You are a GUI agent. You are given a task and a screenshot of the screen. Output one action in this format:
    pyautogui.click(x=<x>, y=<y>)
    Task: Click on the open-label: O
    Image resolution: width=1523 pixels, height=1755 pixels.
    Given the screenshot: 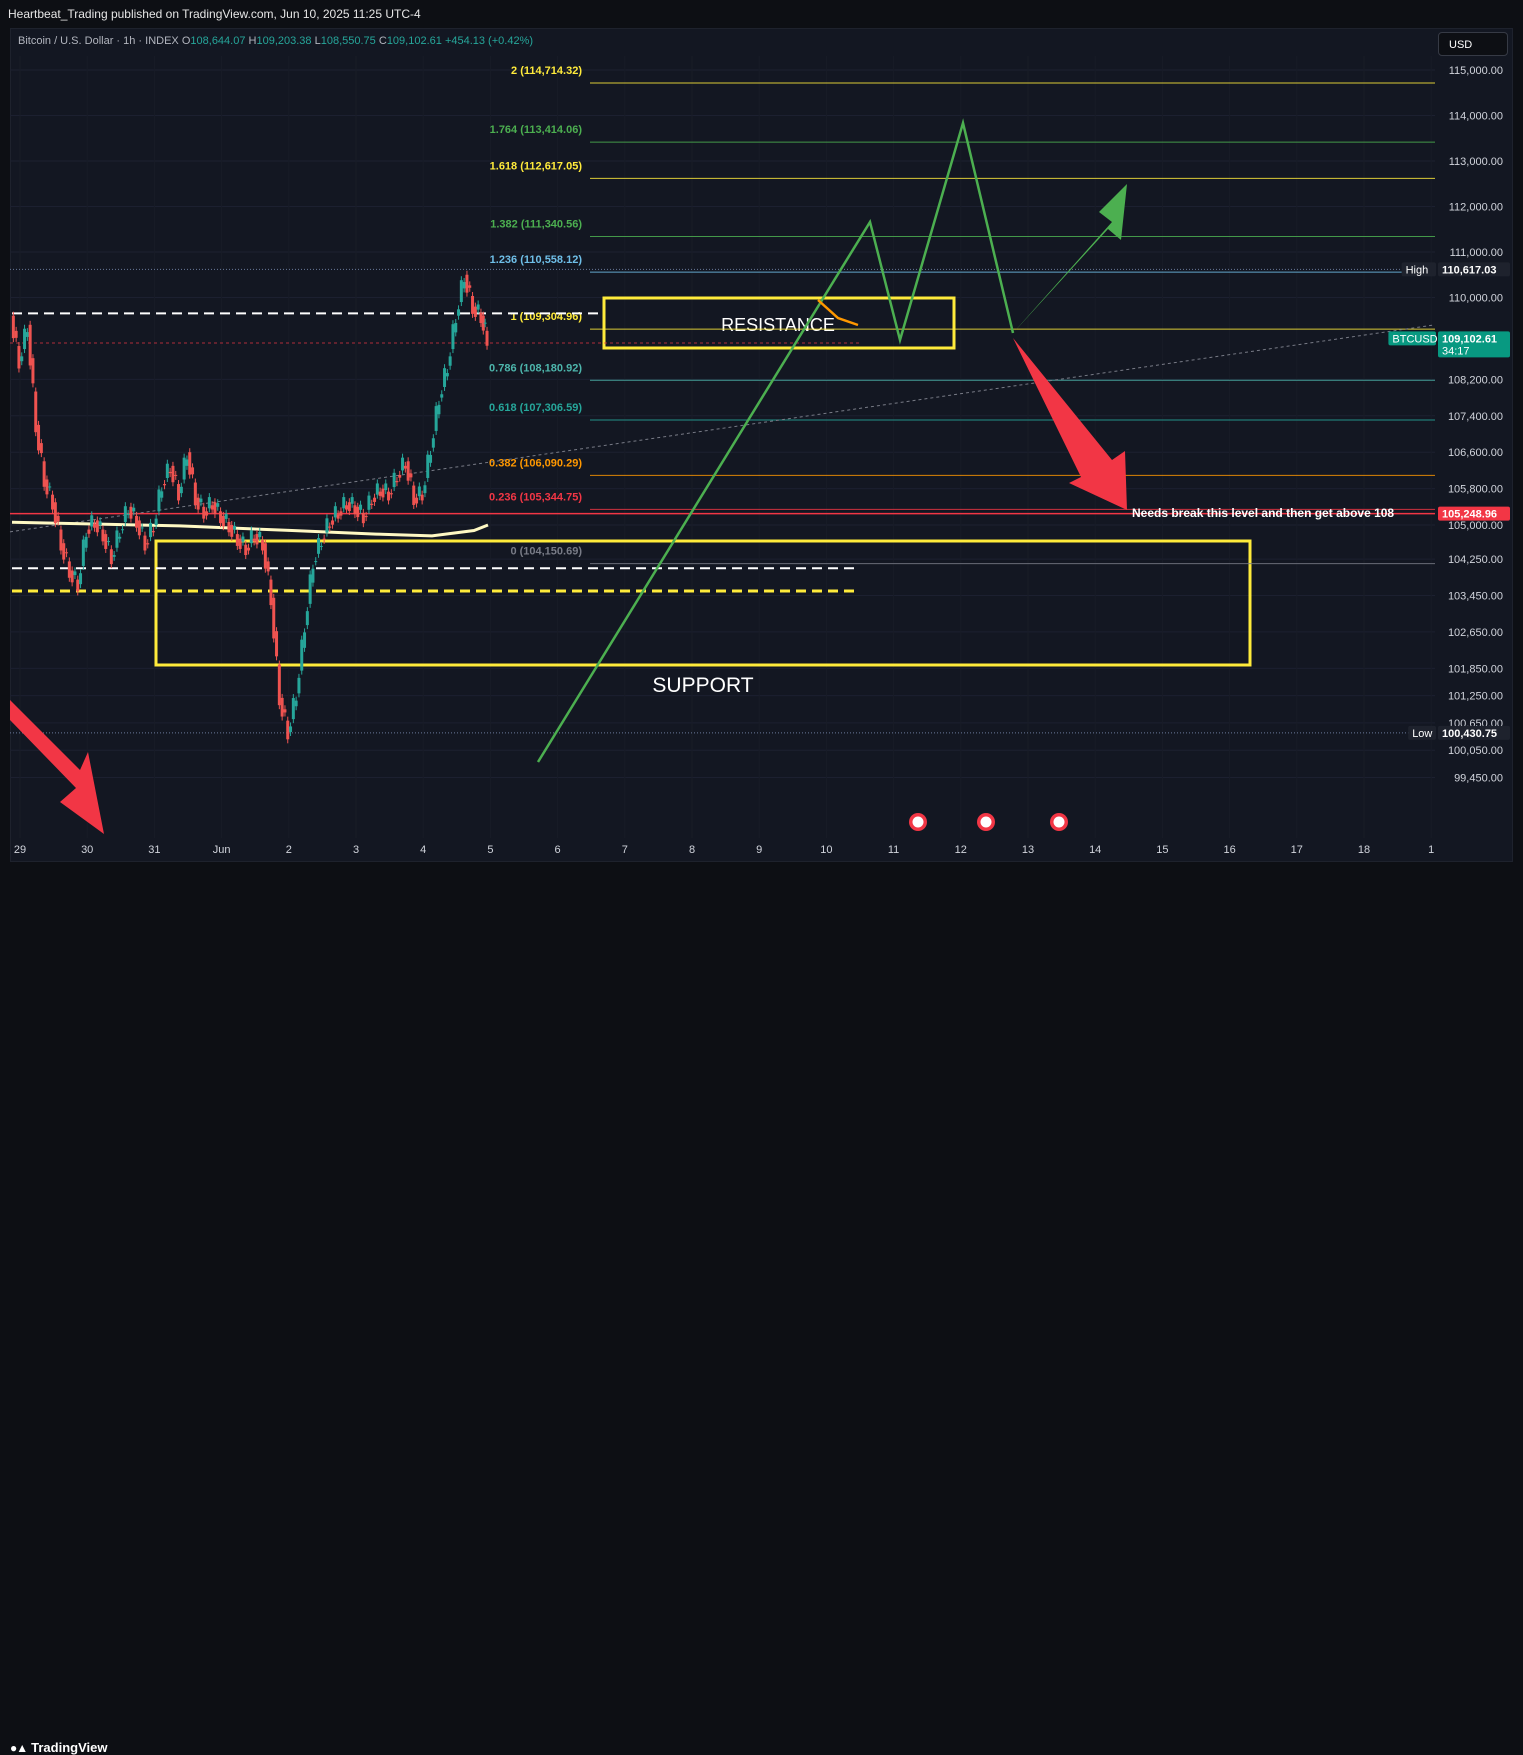 What is the action you would take?
    pyautogui.click(x=186, y=41)
    